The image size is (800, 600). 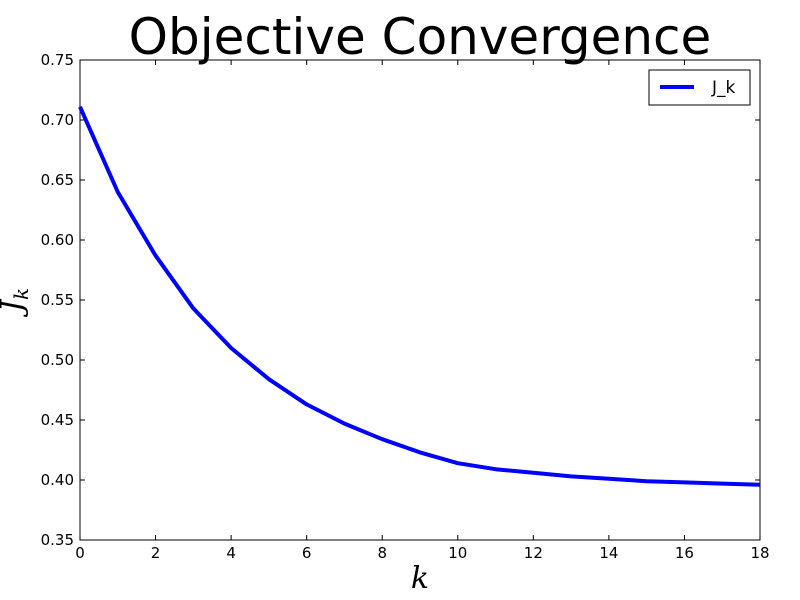 I want to click on chart-title: Objective Convergence, so click(x=420, y=37).